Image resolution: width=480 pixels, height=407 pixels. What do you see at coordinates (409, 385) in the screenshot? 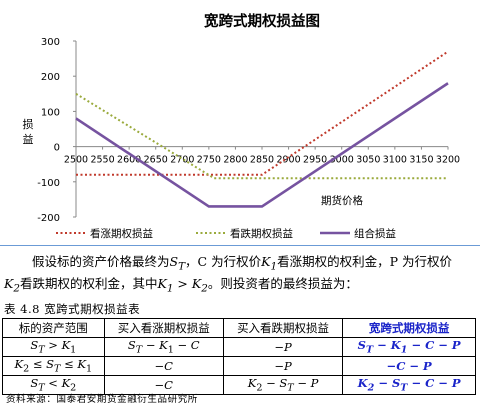
I see `table-cell-highlight: K2 − ST − C − P` at bounding box center [409, 385].